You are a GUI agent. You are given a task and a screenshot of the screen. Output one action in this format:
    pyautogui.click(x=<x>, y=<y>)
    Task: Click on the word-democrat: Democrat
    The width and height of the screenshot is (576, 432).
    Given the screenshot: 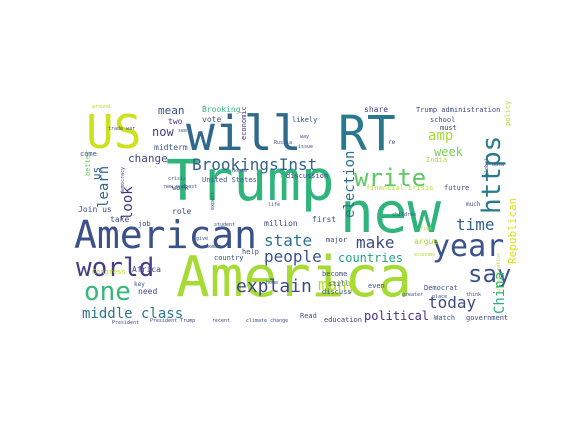 What is the action you would take?
    pyautogui.click(x=441, y=288)
    